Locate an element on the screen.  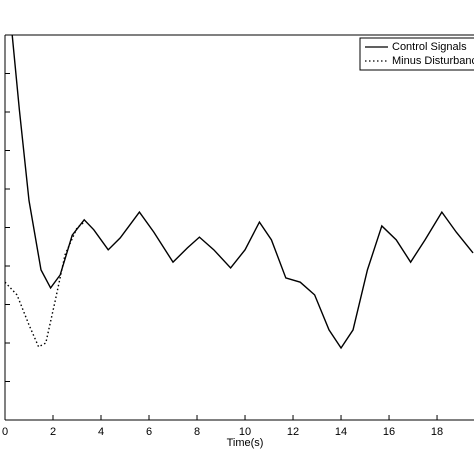
legend-label: Minus Disturbance is located at coordinates (433, 61).